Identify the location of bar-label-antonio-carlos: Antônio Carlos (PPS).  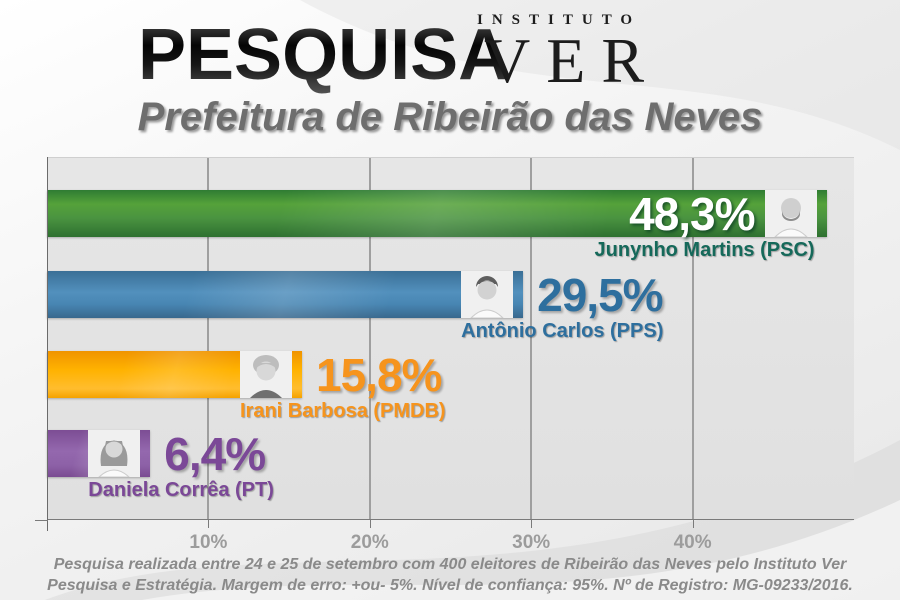
(562, 331).